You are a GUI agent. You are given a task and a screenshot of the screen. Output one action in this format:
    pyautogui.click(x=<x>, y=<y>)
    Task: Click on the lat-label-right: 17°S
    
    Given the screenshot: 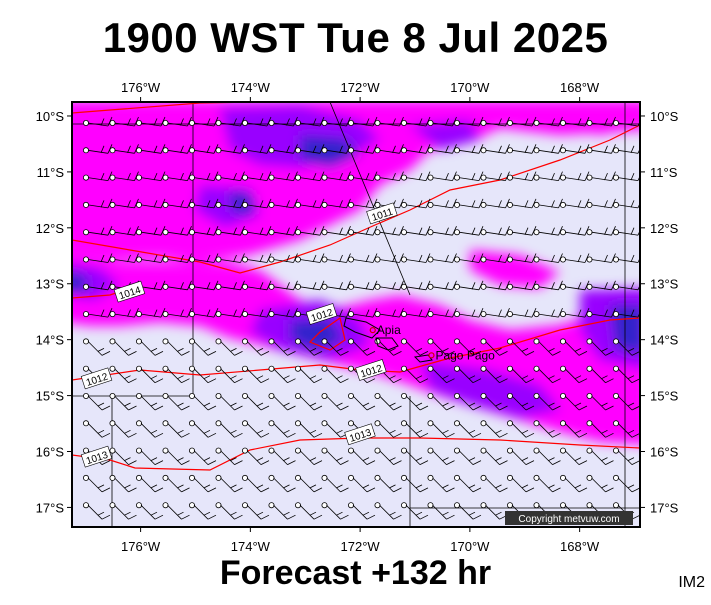 What is the action you would take?
    pyautogui.click(x=664, y=507)
    